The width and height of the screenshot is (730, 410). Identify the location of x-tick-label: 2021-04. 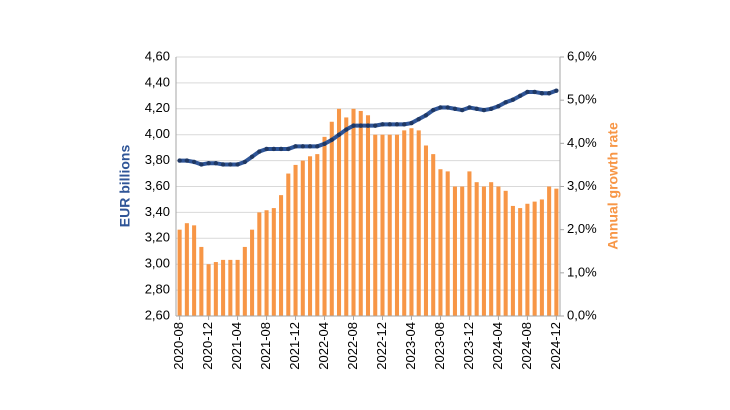
(236, 346).